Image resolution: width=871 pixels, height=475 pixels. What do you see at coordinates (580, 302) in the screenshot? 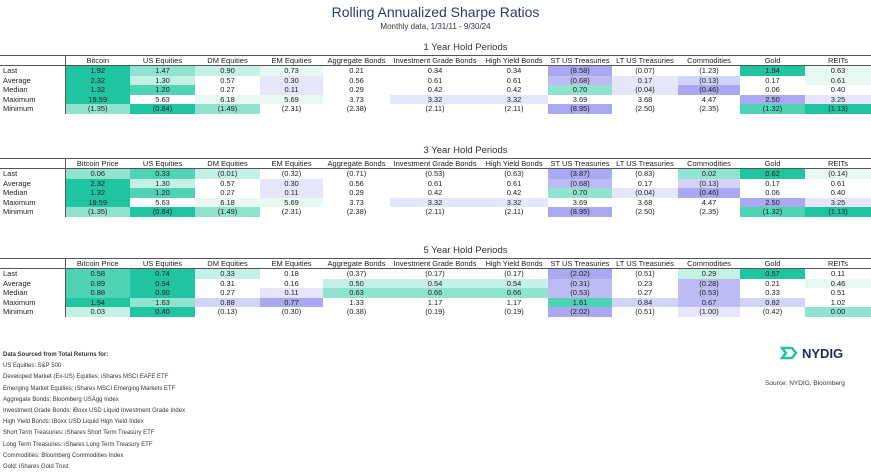
I see `table-cell: 1.61` at bounding box center [580, 302].